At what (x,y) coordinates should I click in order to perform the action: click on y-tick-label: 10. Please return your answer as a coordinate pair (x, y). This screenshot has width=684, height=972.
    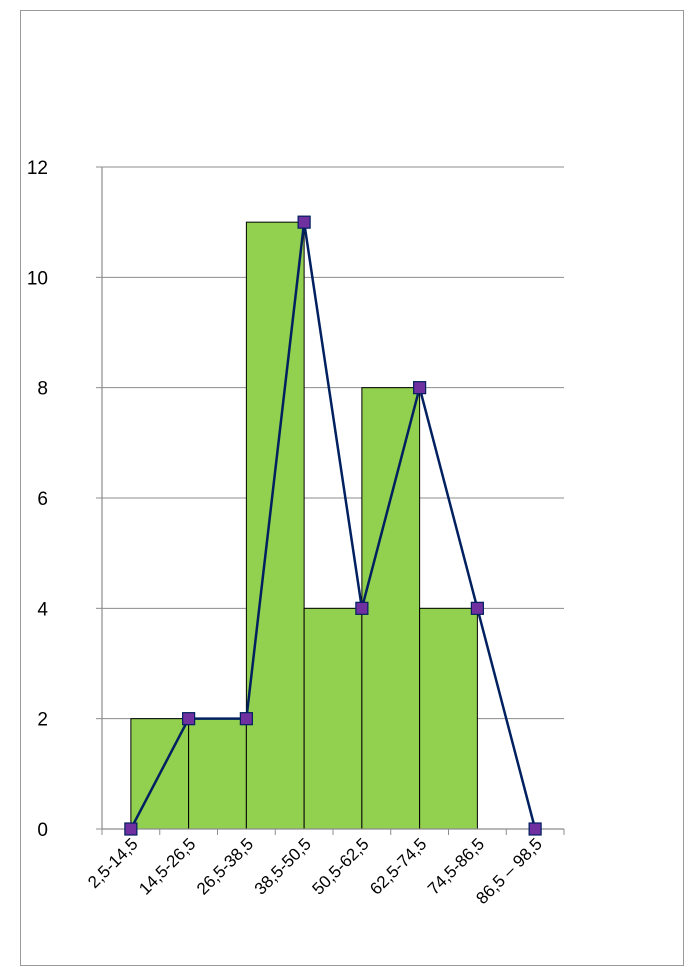
    Looking at the image, I should click on (37, 278).